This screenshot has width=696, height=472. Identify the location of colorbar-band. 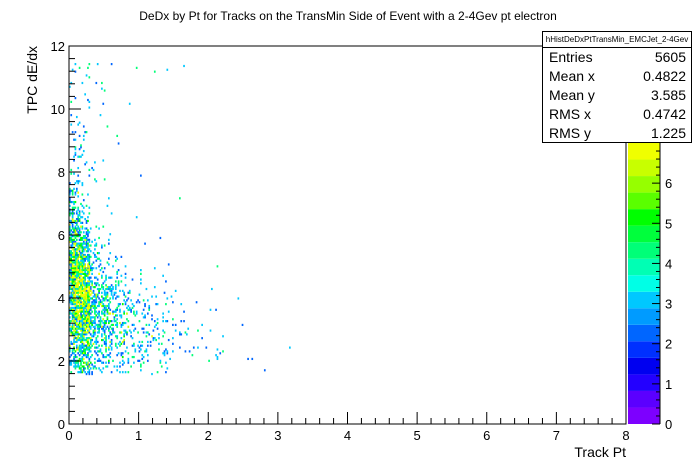
(644, 366).